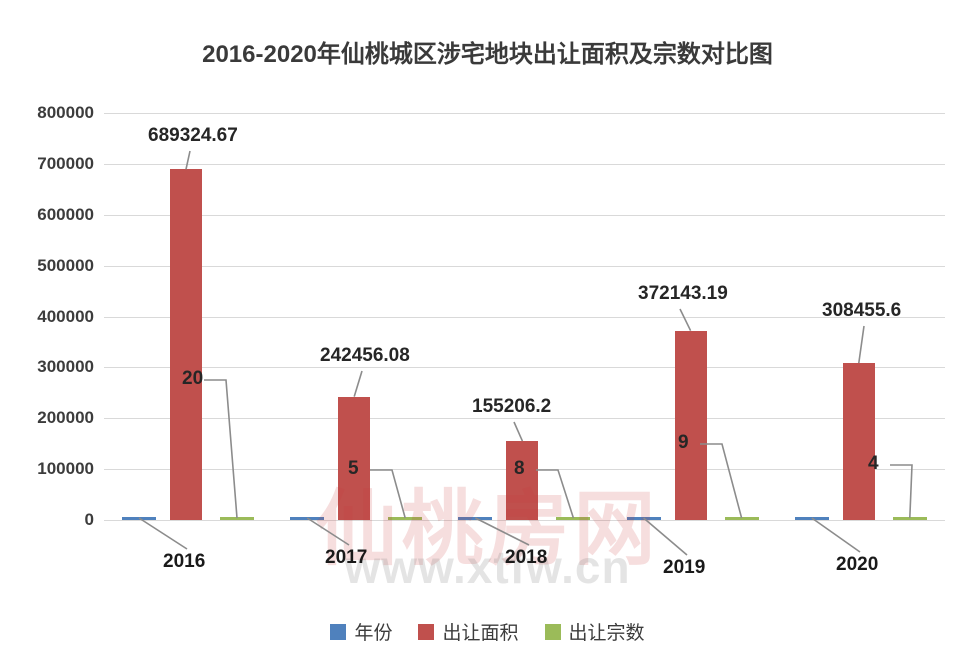 This screenshot has height=669, width=975. I want to click on x-axis-category-label: 2017, so click(346, 557).